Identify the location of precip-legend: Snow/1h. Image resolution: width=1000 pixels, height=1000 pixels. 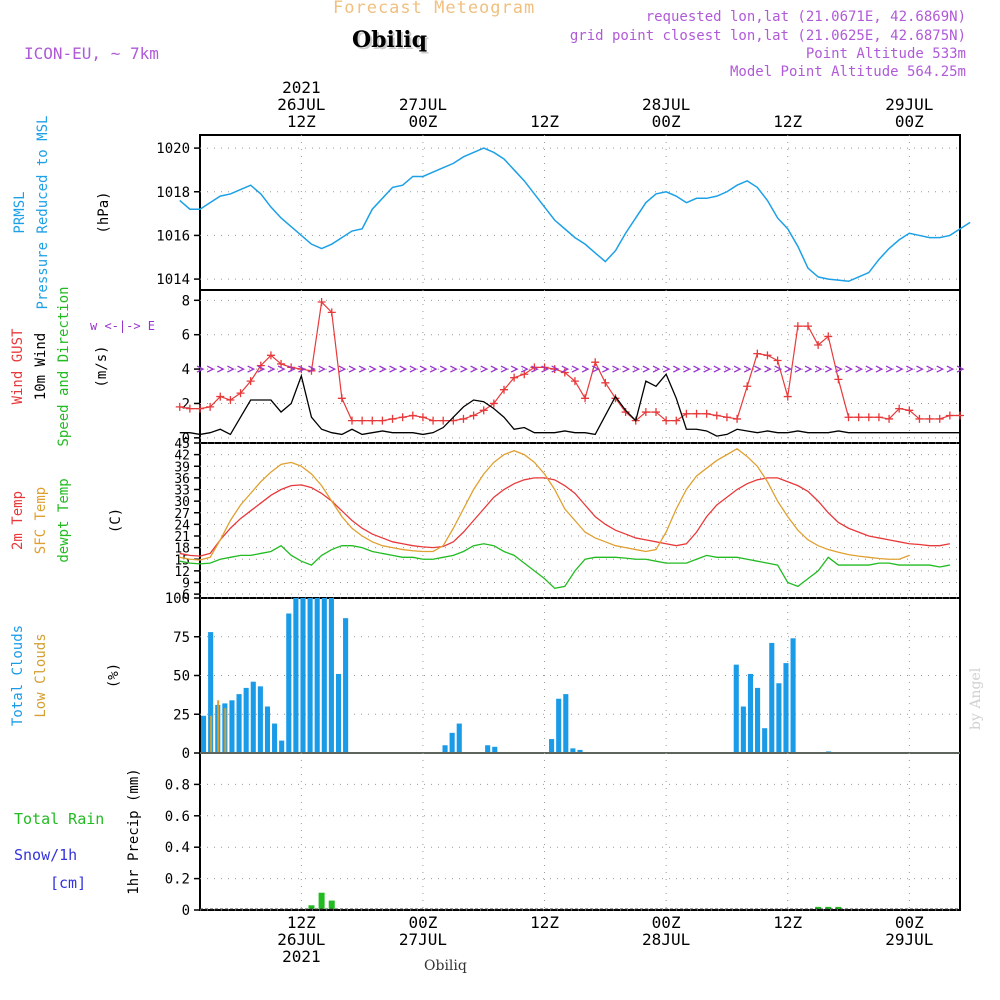
(45, 855).